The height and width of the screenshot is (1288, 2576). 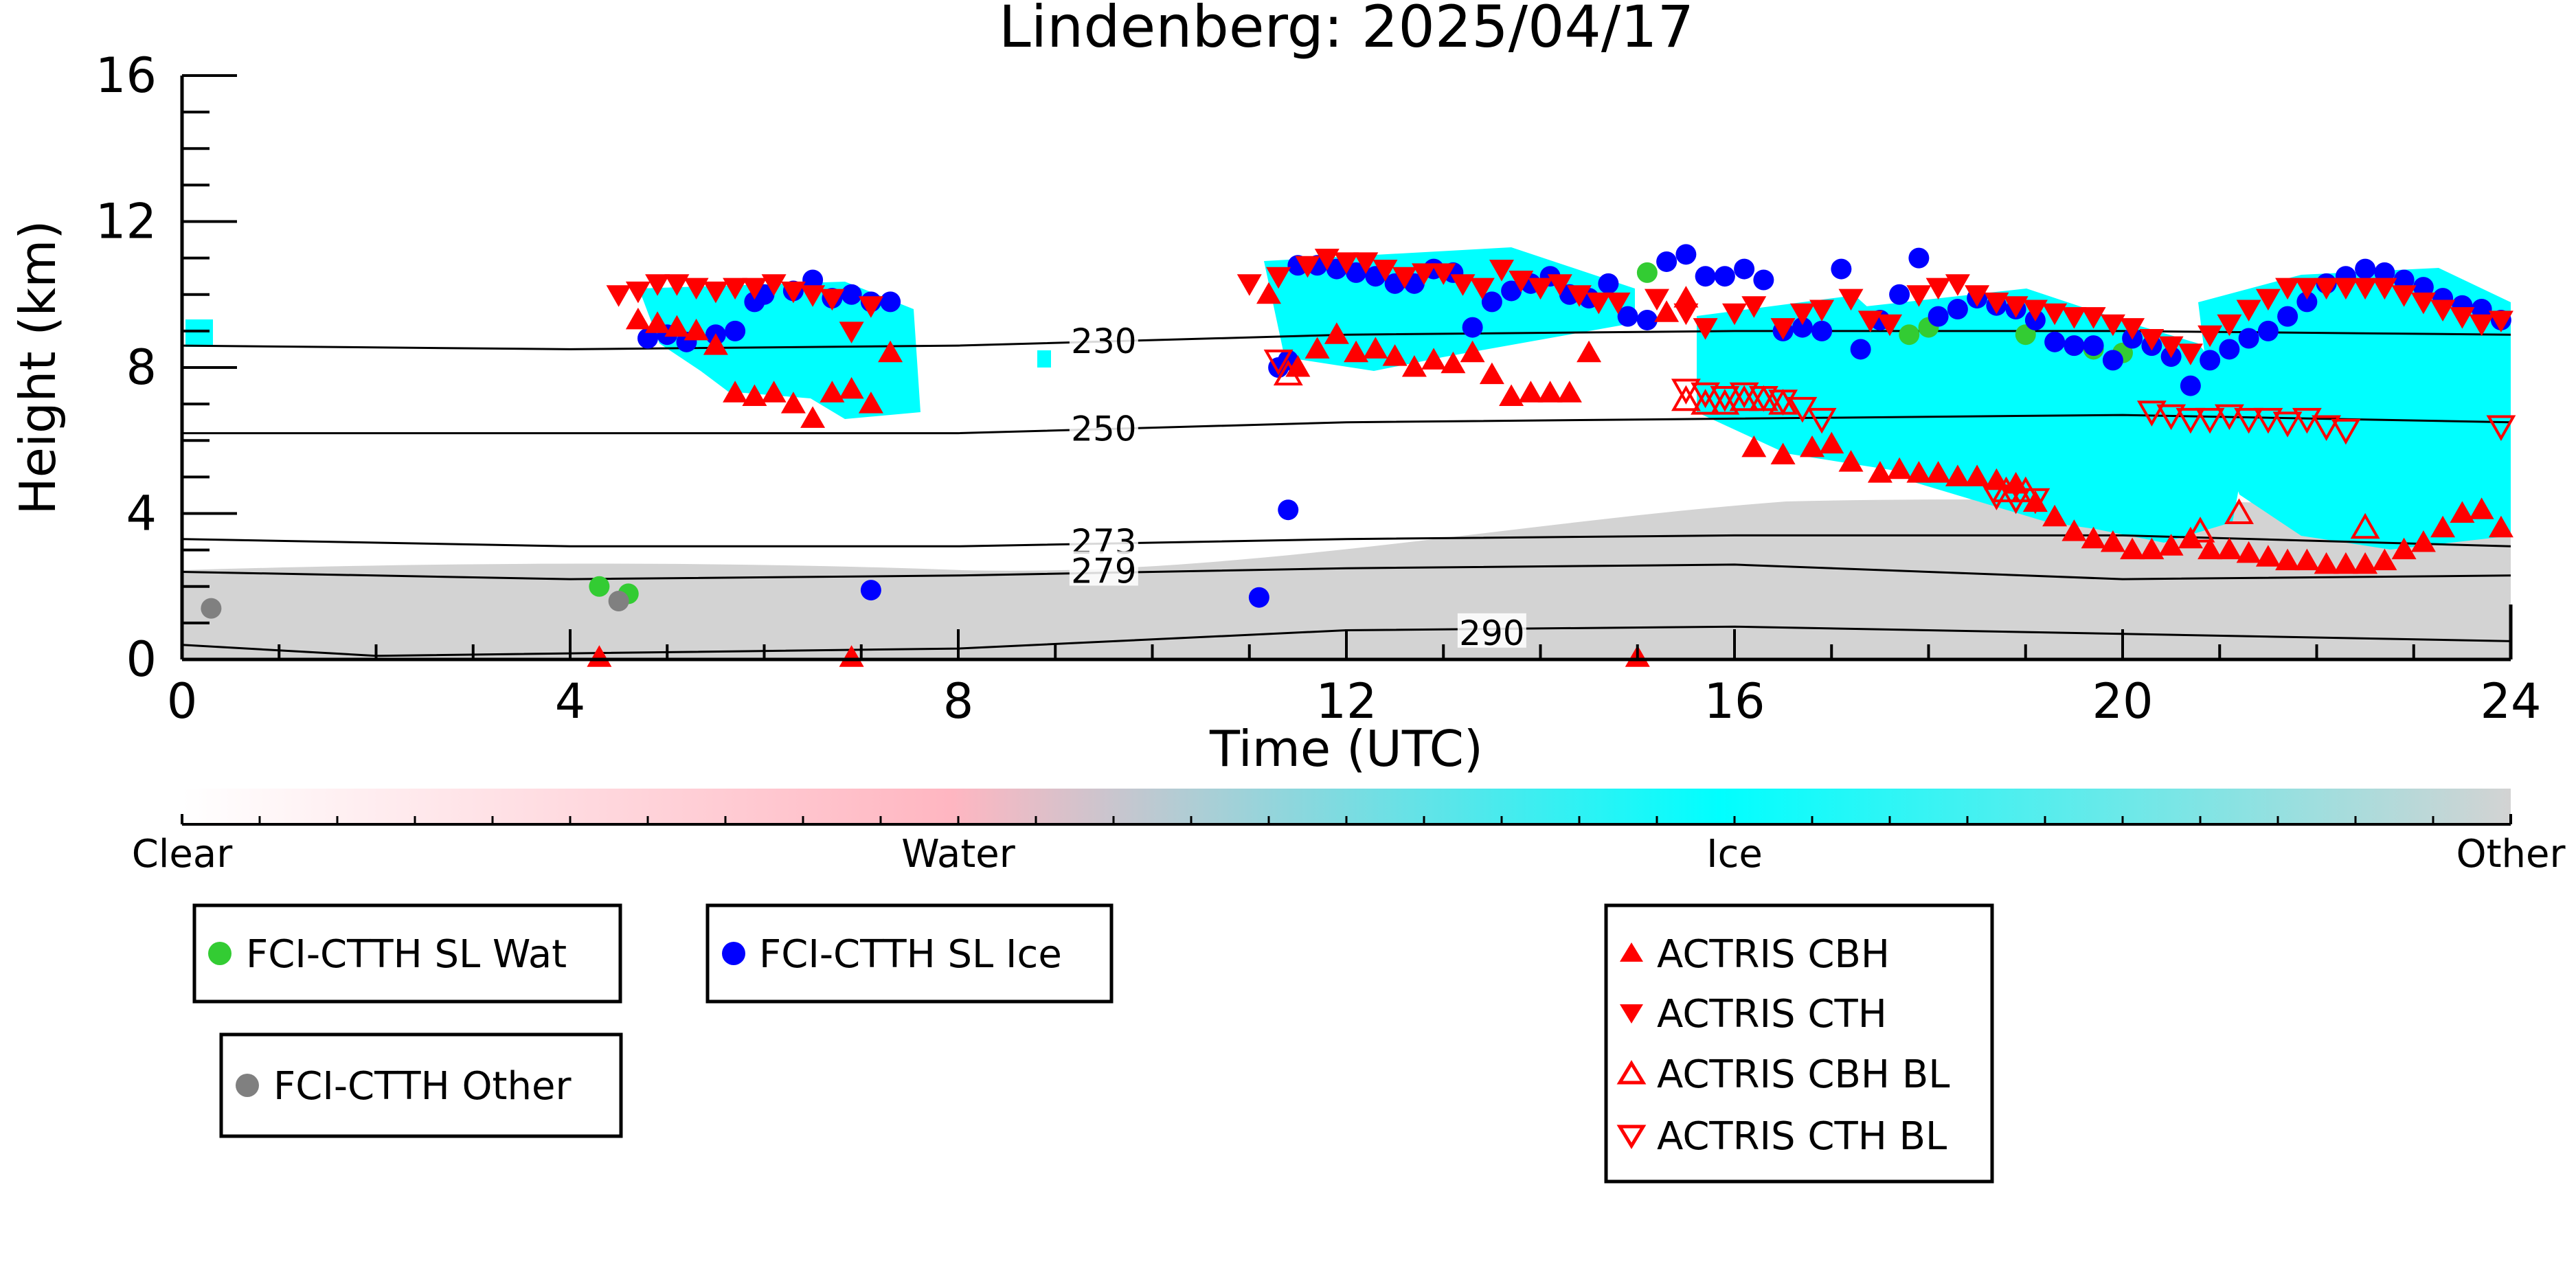 I want to click on chart-title: Lindenberg: 2025/04/17, so click(x=1346, y=30).